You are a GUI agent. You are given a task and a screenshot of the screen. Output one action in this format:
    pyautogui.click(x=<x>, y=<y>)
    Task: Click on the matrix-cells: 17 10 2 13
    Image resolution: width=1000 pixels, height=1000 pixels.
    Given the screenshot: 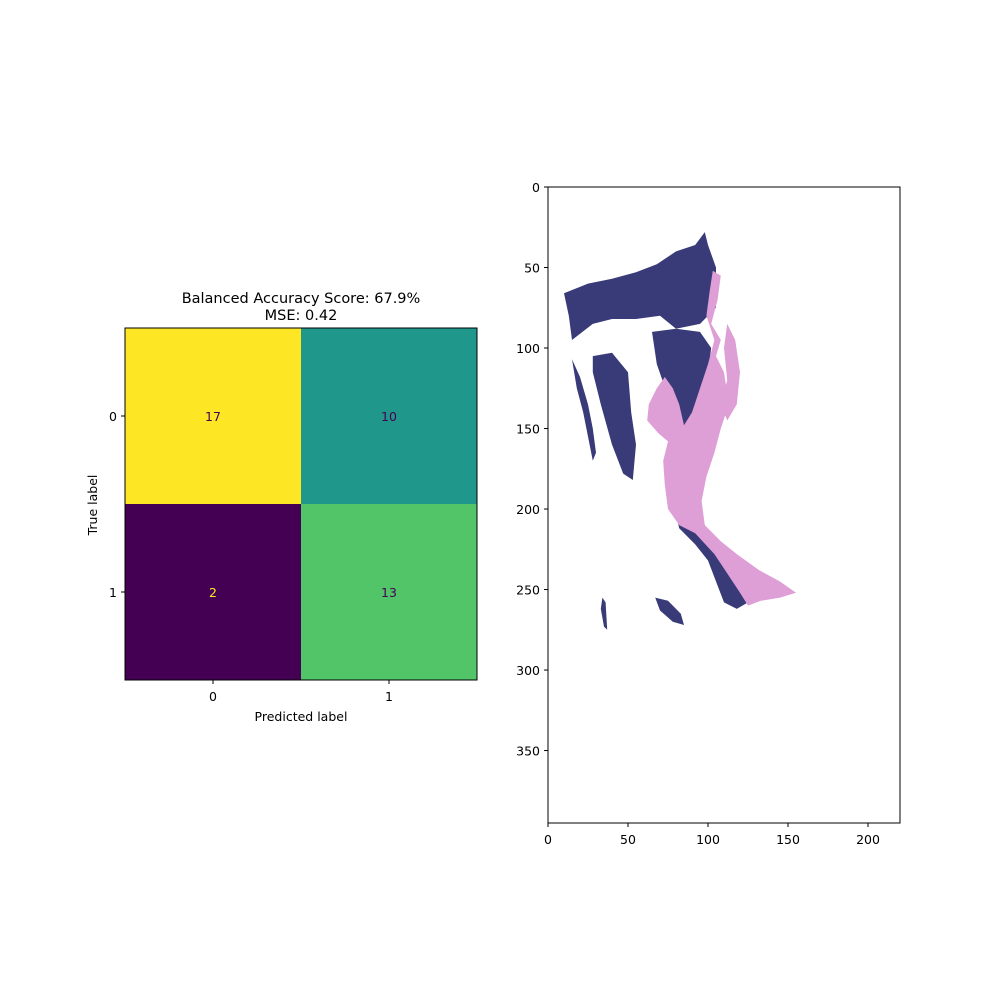 What is the action you would take?
    pyautogui.click(x=301, y=504)
    